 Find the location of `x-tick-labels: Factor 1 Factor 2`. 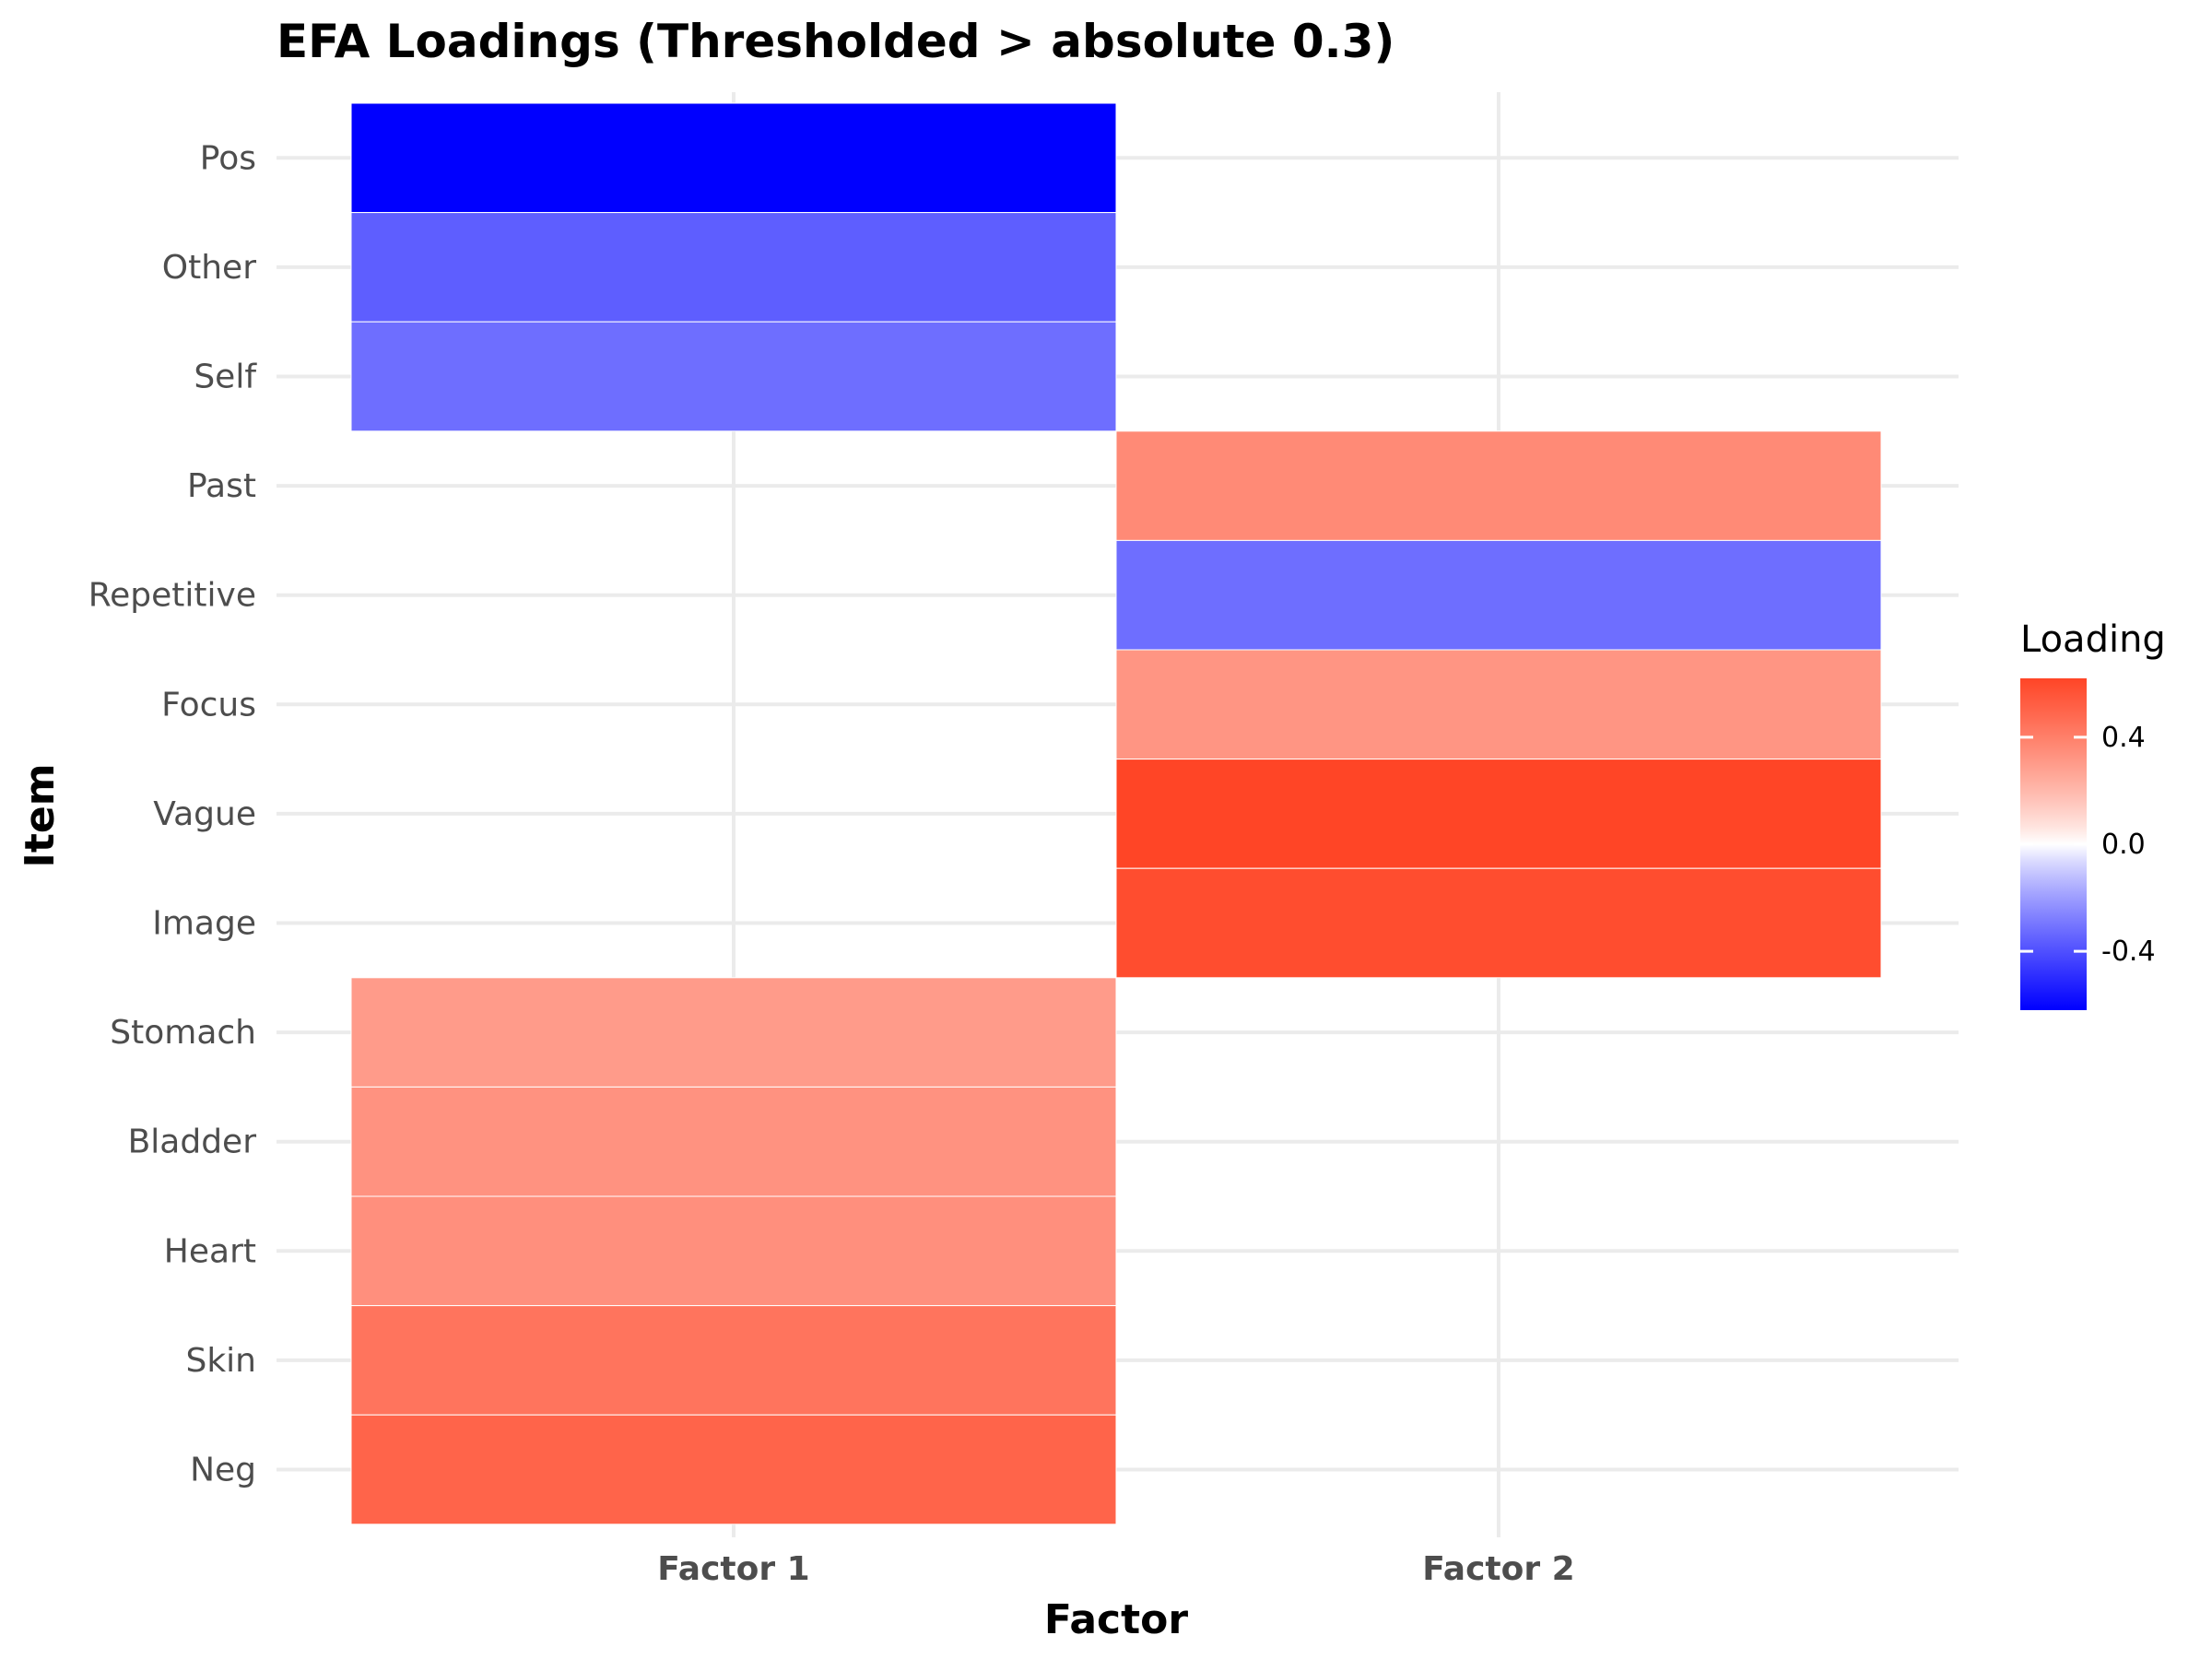

x-tick-labels: Factor 1 Factor 2 is located at coordinates (1115, 1569).